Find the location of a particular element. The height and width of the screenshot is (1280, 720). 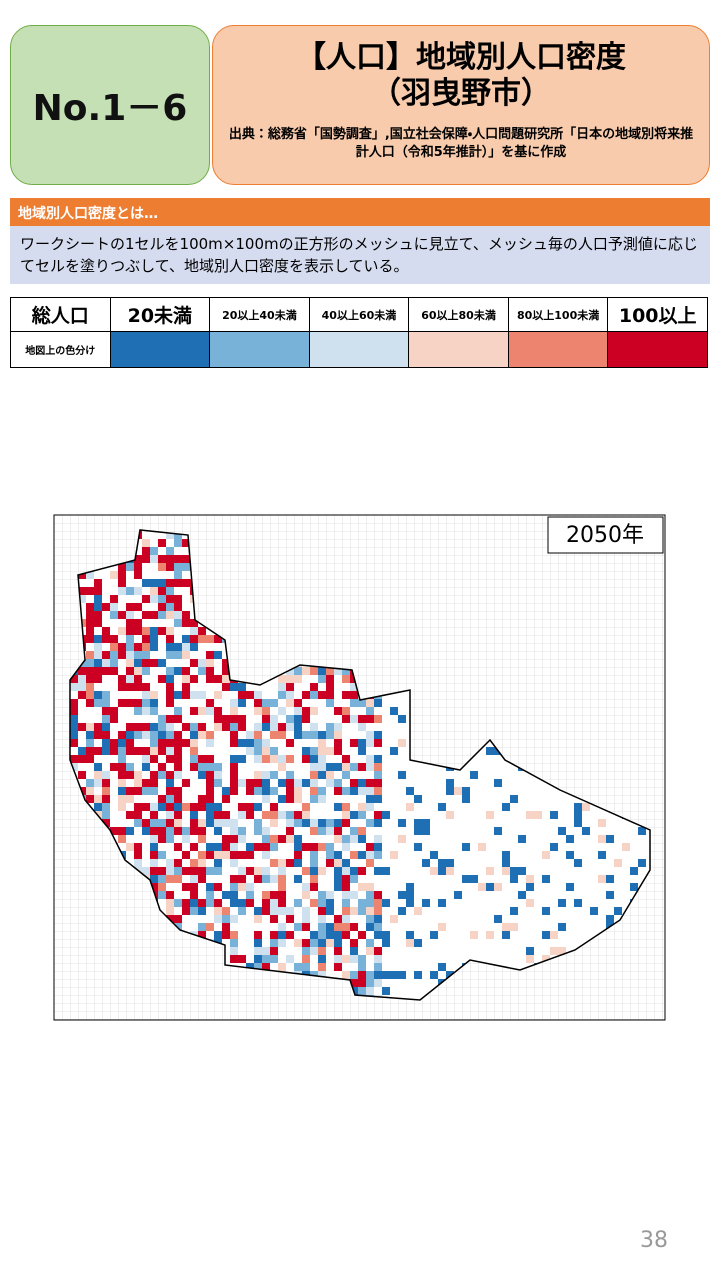

legend-class-label: 100以上 is located at coordinates (657, 314).